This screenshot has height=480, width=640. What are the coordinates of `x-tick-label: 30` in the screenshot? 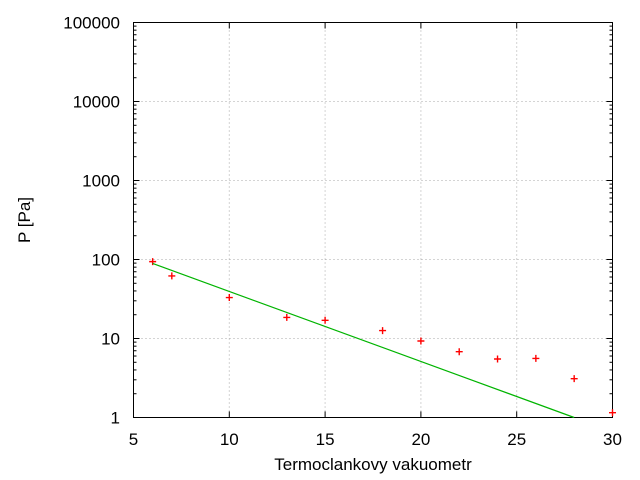 It's located at (612, 439).